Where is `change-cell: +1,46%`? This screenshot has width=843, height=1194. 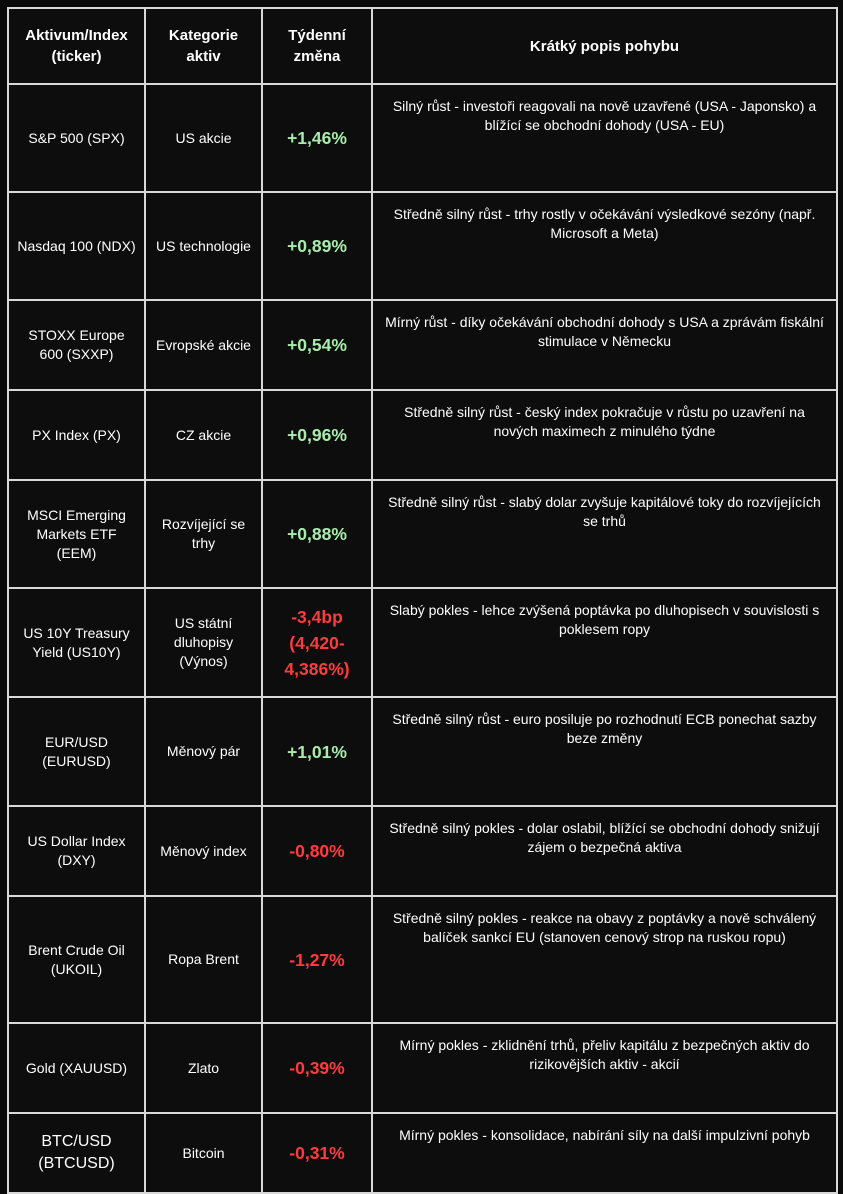
change-cell: +1,46% is located at coordinates (317, 138).